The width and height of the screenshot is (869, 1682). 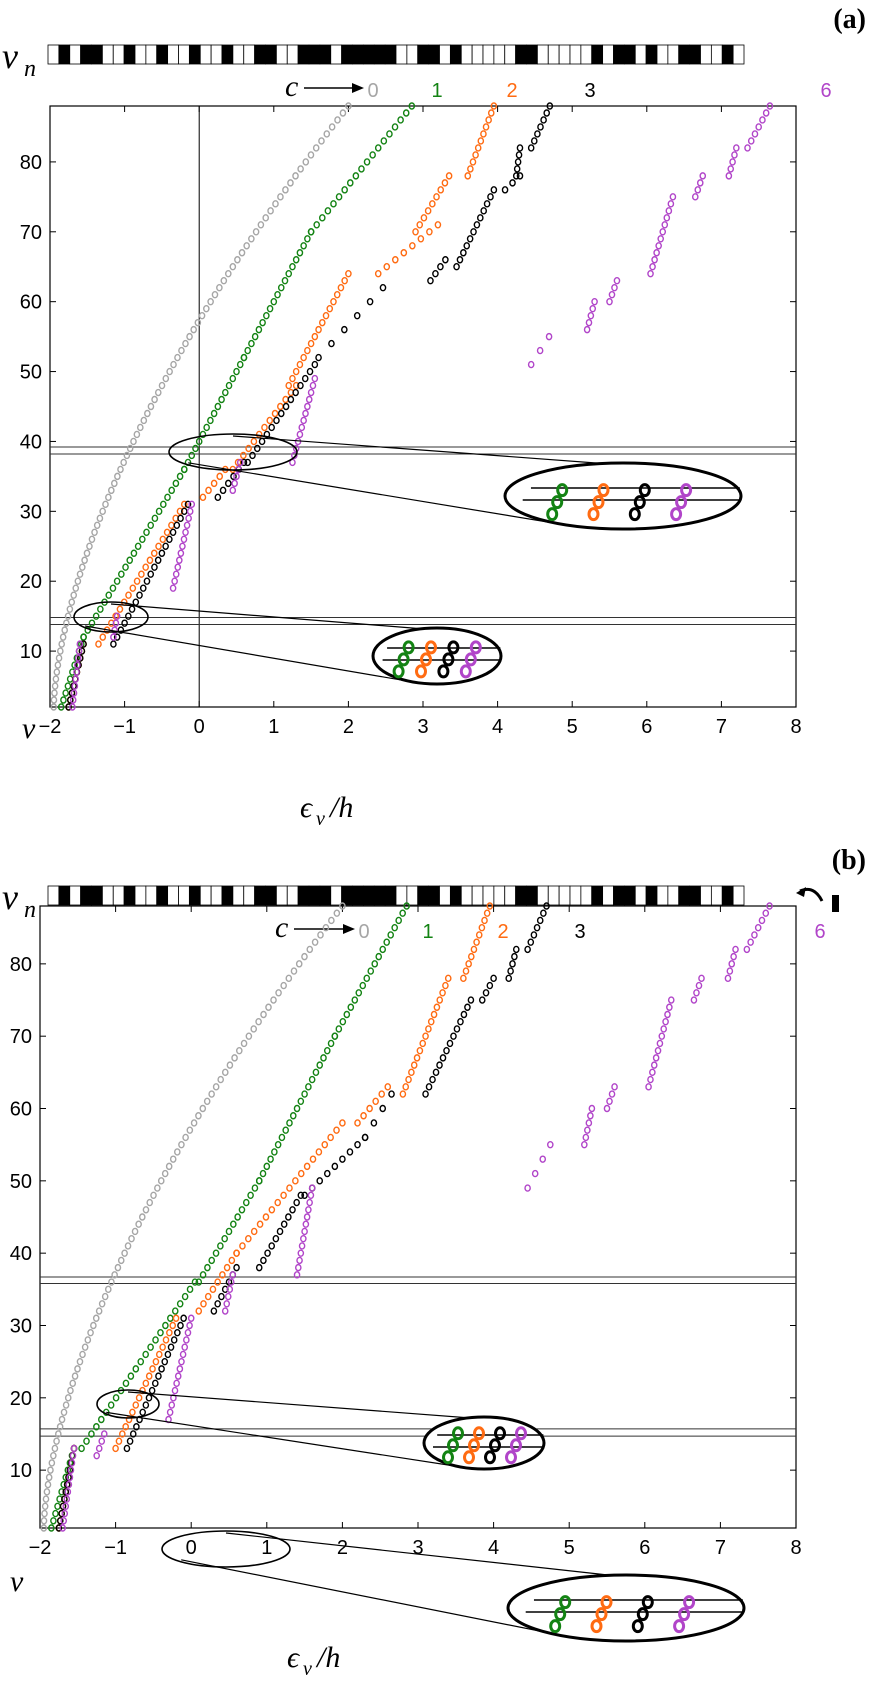 What do you see at coordinates (124, 727) in the screenshot?
I see `x-tick-label: −1` at bounding box center [124, 727].